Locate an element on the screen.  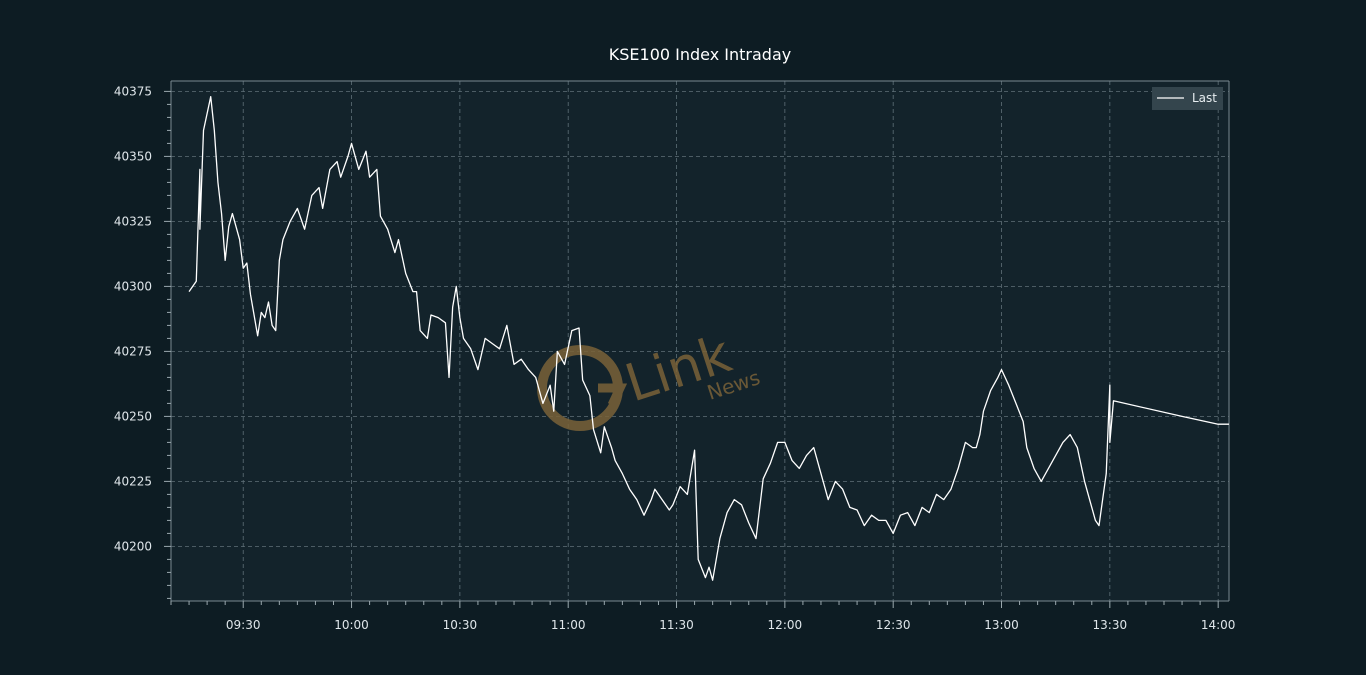
chart-title: KSE100 Index Intraday is located at coordinates (700, 54).